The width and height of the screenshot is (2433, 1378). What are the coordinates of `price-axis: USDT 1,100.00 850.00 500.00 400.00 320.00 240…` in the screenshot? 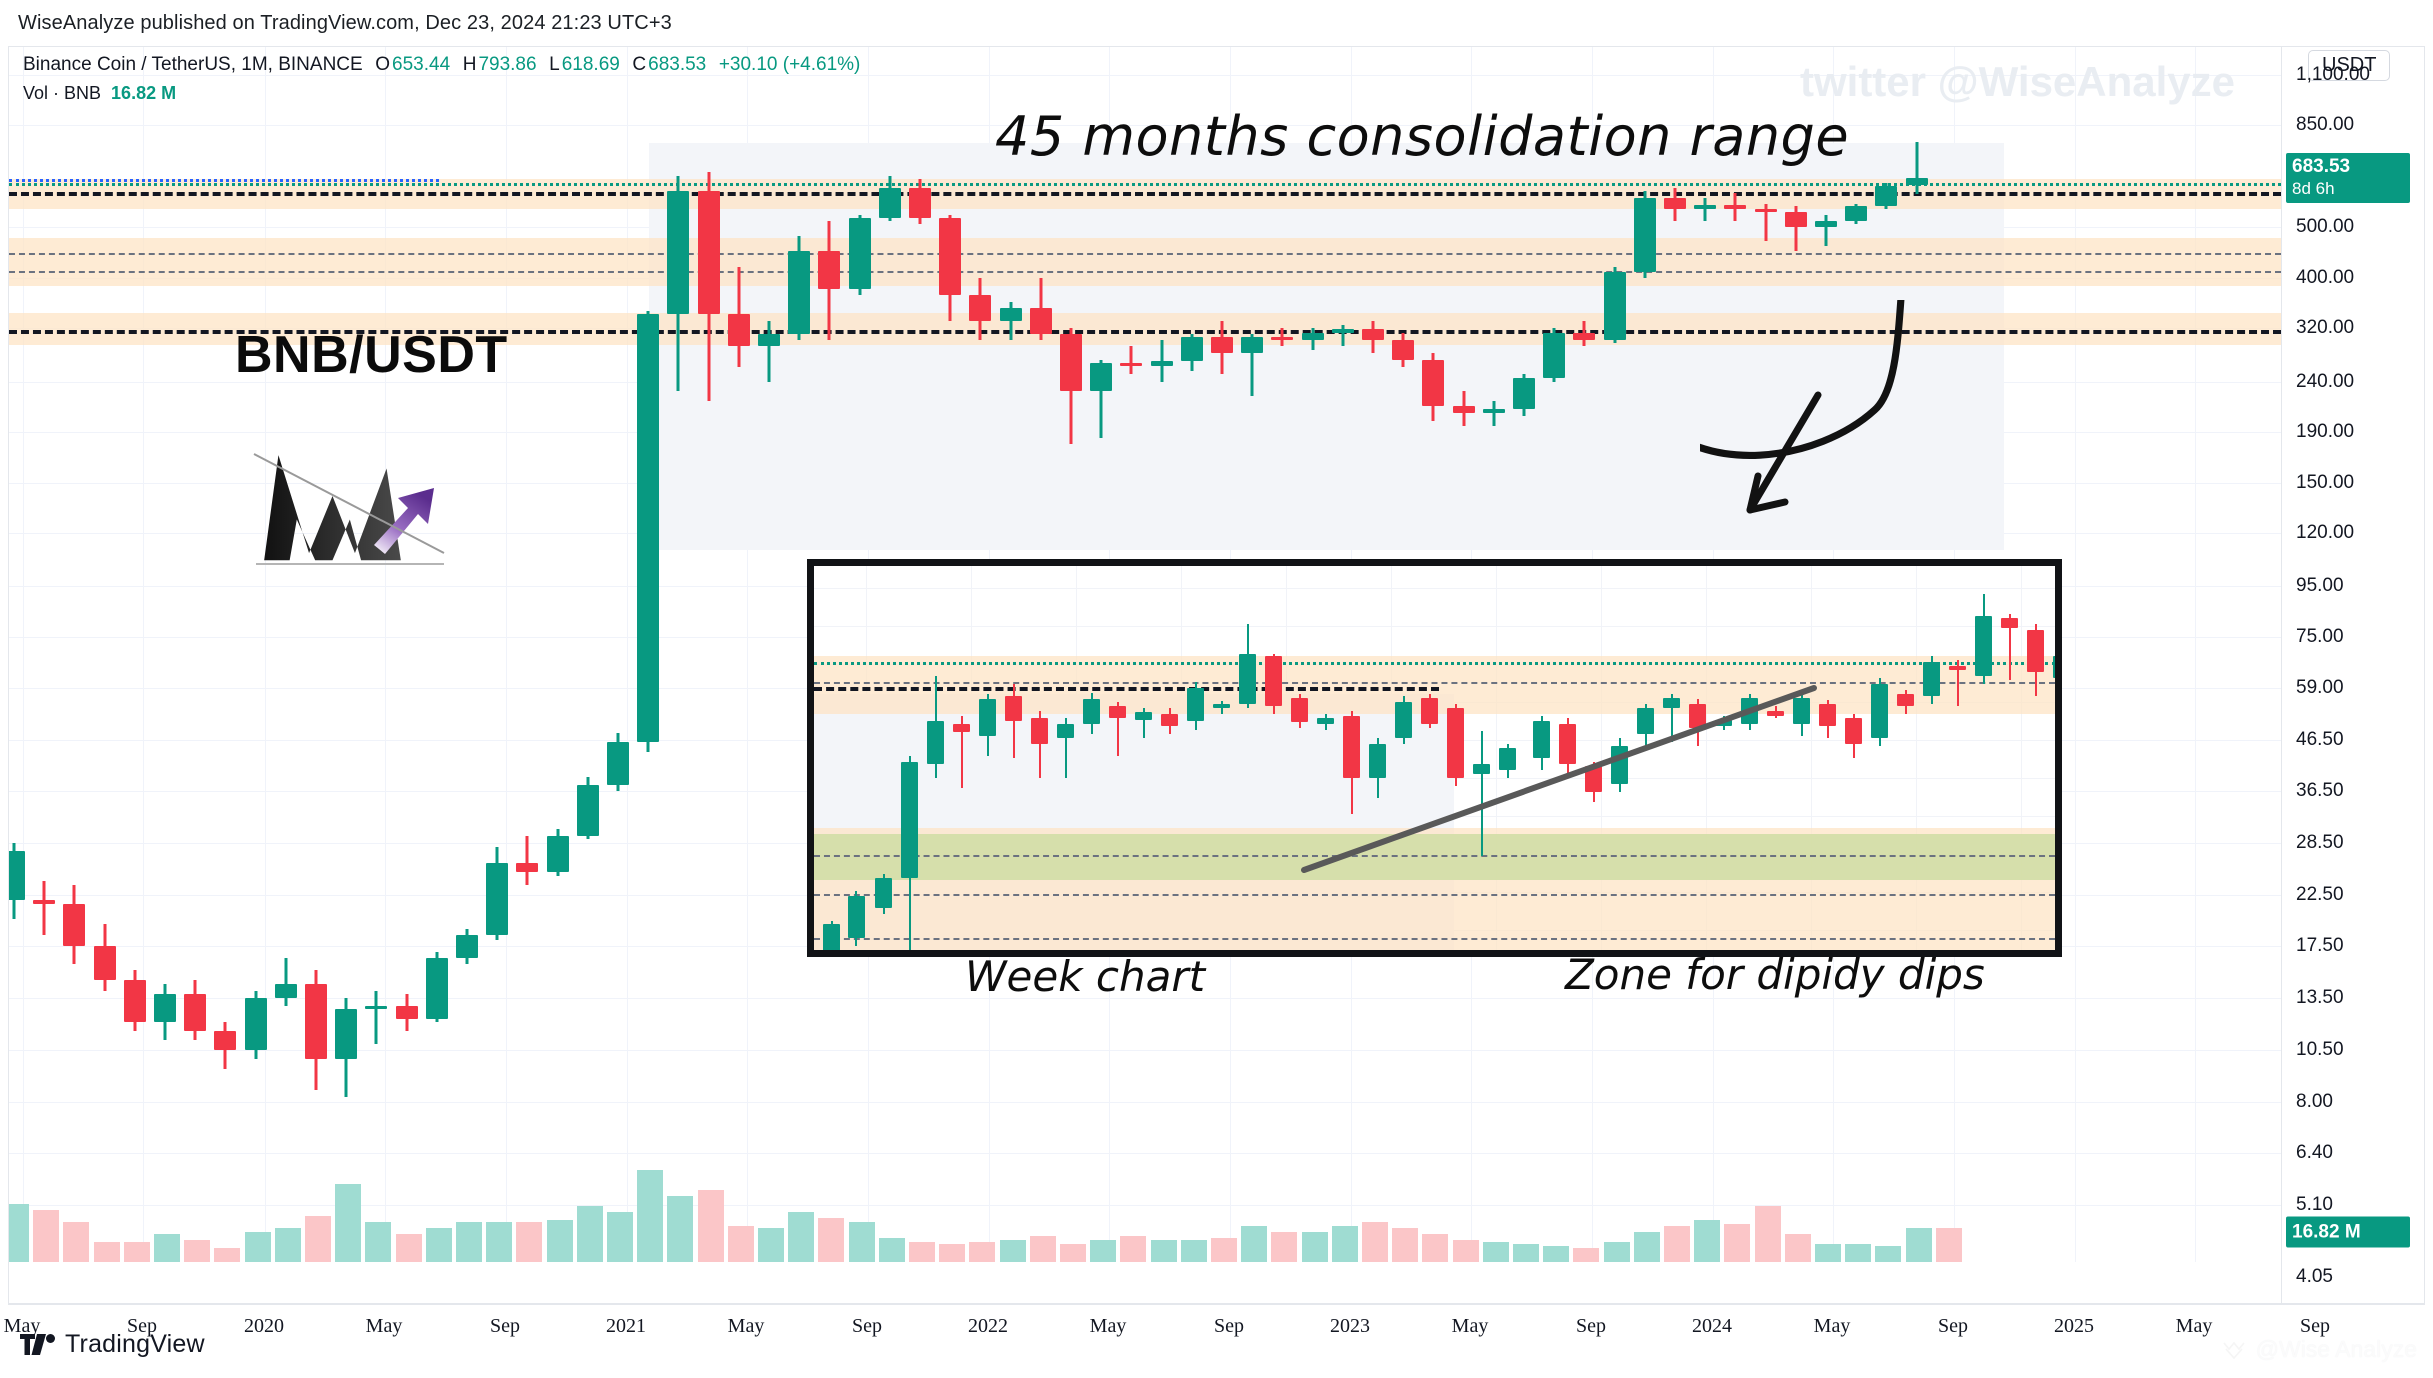 It's located at (2352, 675).